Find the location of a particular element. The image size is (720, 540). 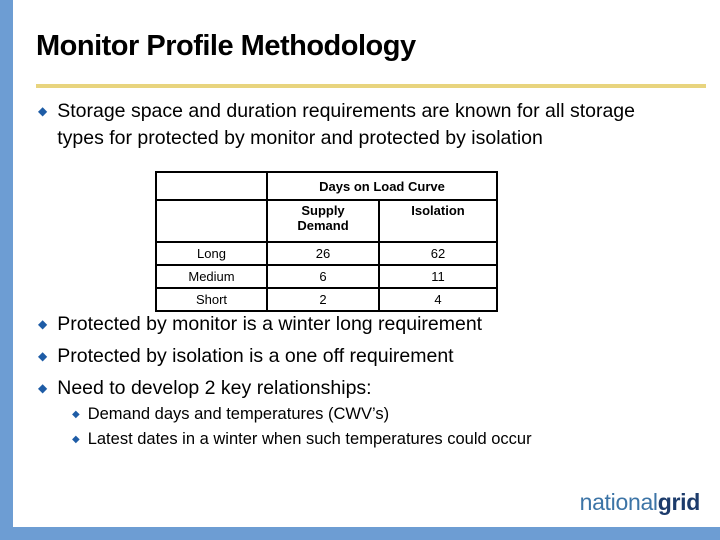

bullet-text: Need to develop 2 key relationships: is located at coordinates (214, 388).